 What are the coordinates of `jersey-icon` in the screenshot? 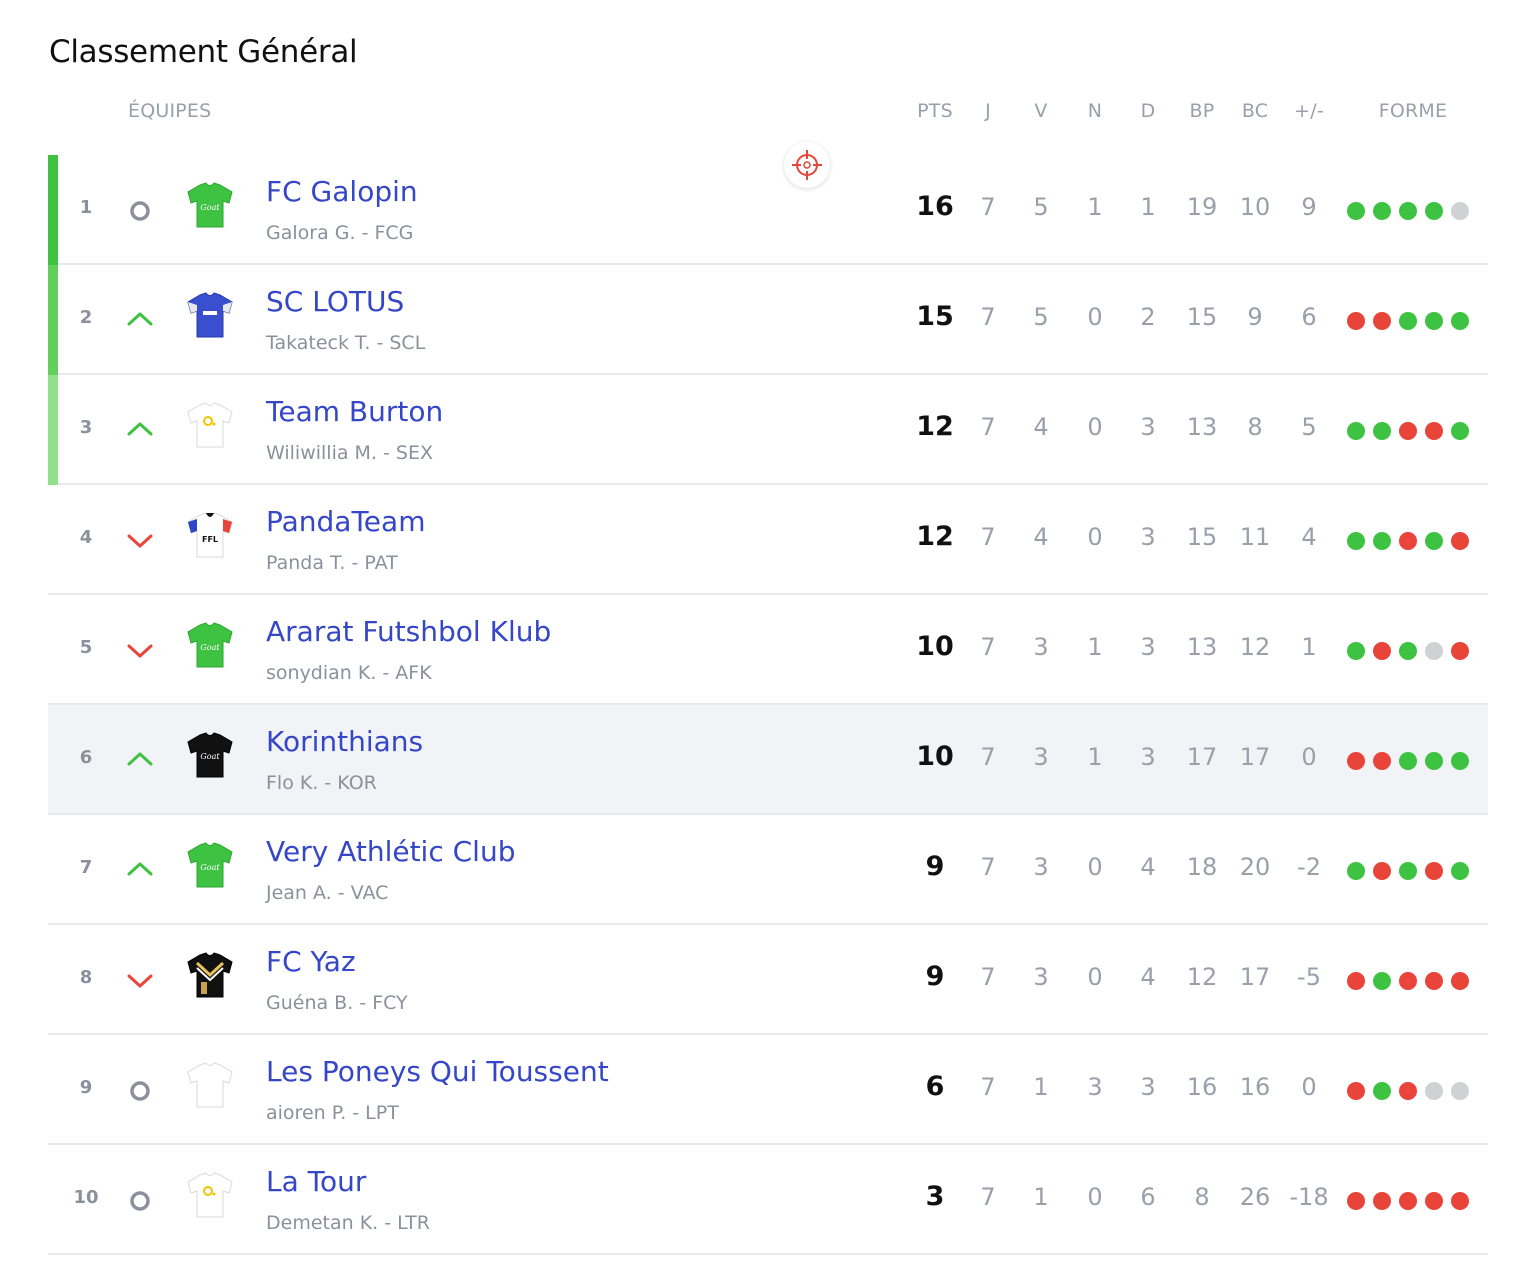 It's located at (210, 975).